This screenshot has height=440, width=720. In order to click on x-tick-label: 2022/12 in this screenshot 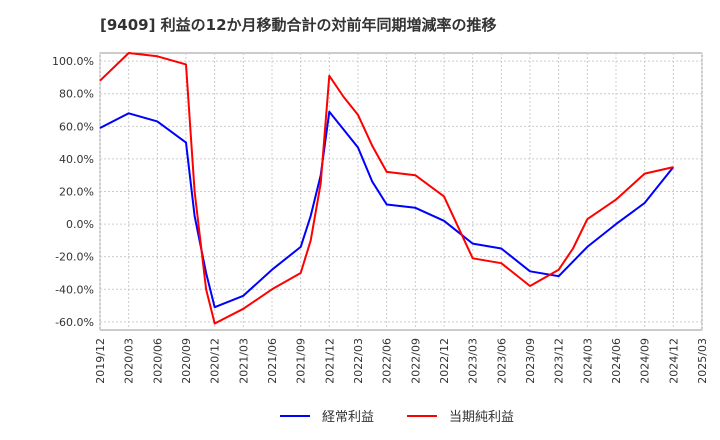, I will do `click(444, 361)`.